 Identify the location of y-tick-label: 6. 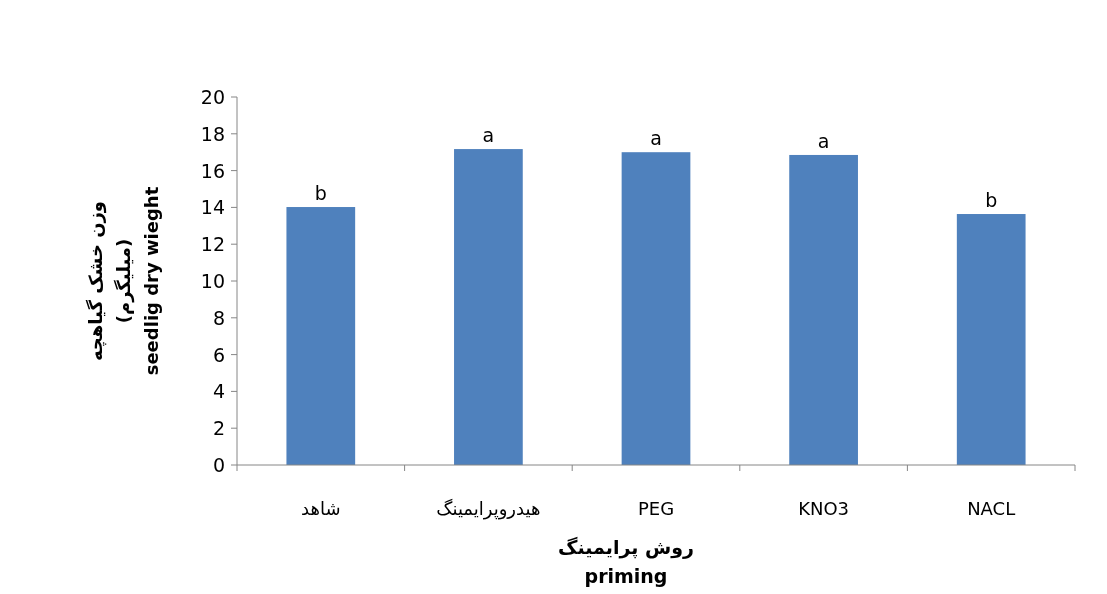
(218, 354).